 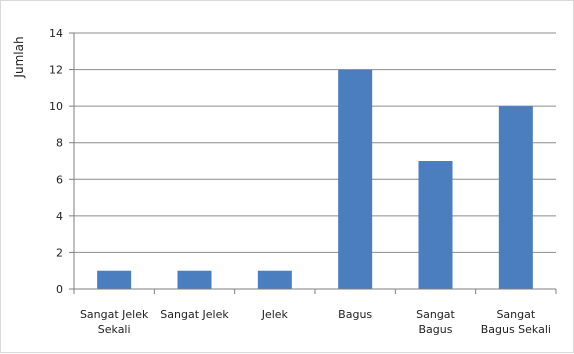 I want to click on x-category-label-line: Jelek, so click(x=275, y=314).